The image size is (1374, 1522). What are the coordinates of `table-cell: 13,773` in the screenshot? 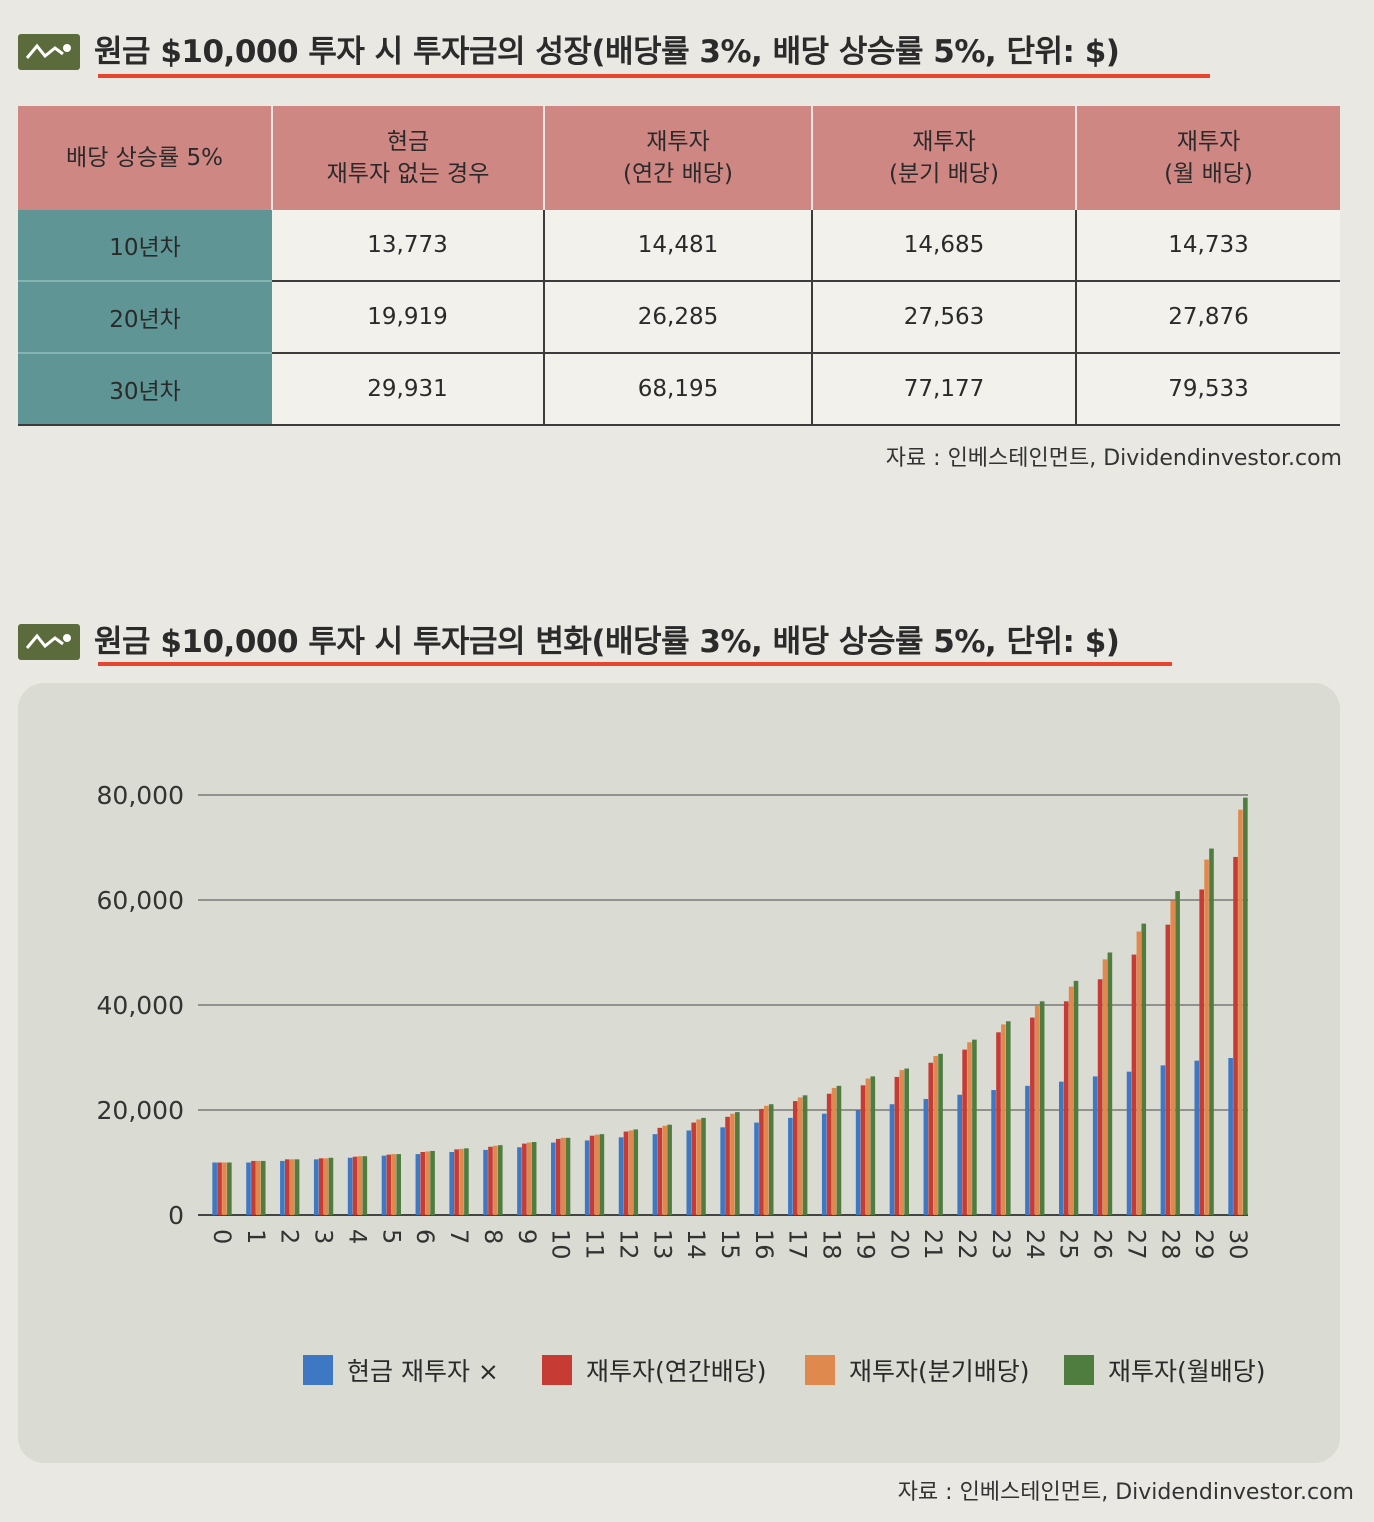 It's located at (408, 246).